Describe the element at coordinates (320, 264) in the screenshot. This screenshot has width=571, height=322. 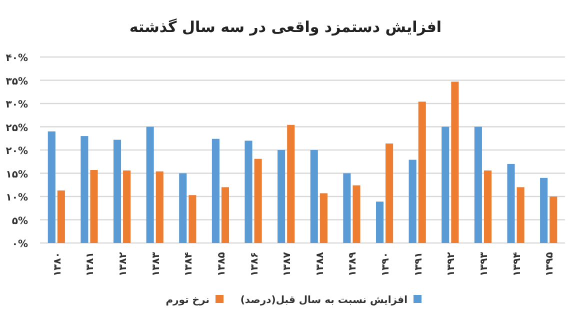
I see `x-tick-label: ۱۳۸۸` at that location.